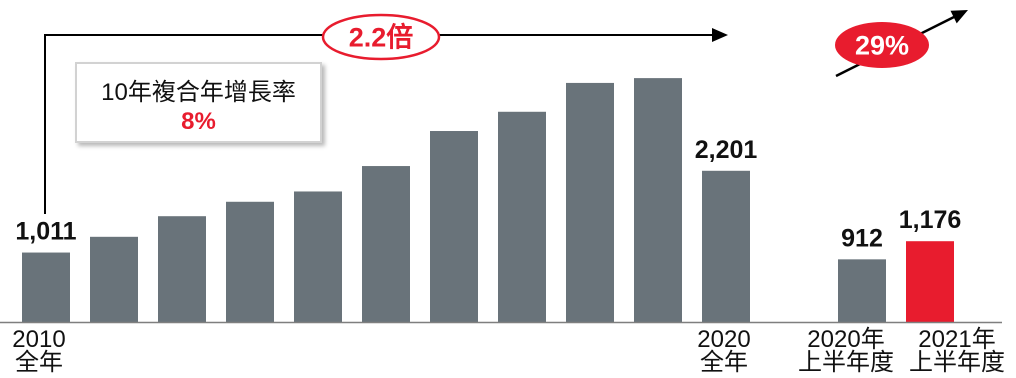 This screenshot has width=1016, height=378. I want to click on x-tick-label-line: 2021年, so click(956, 339).